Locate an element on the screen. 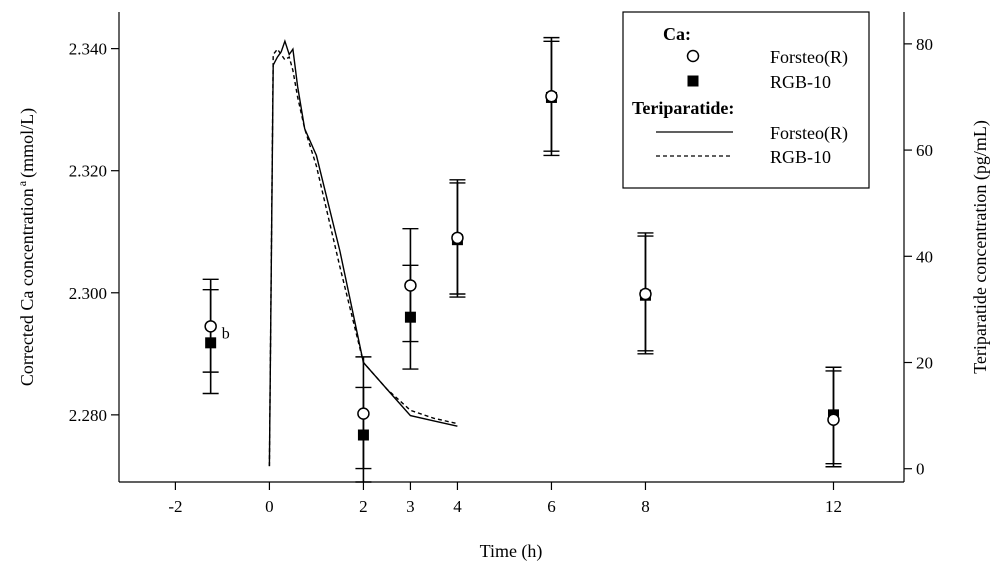  x-tick-label: 8 is located at coordinates (645, 506).